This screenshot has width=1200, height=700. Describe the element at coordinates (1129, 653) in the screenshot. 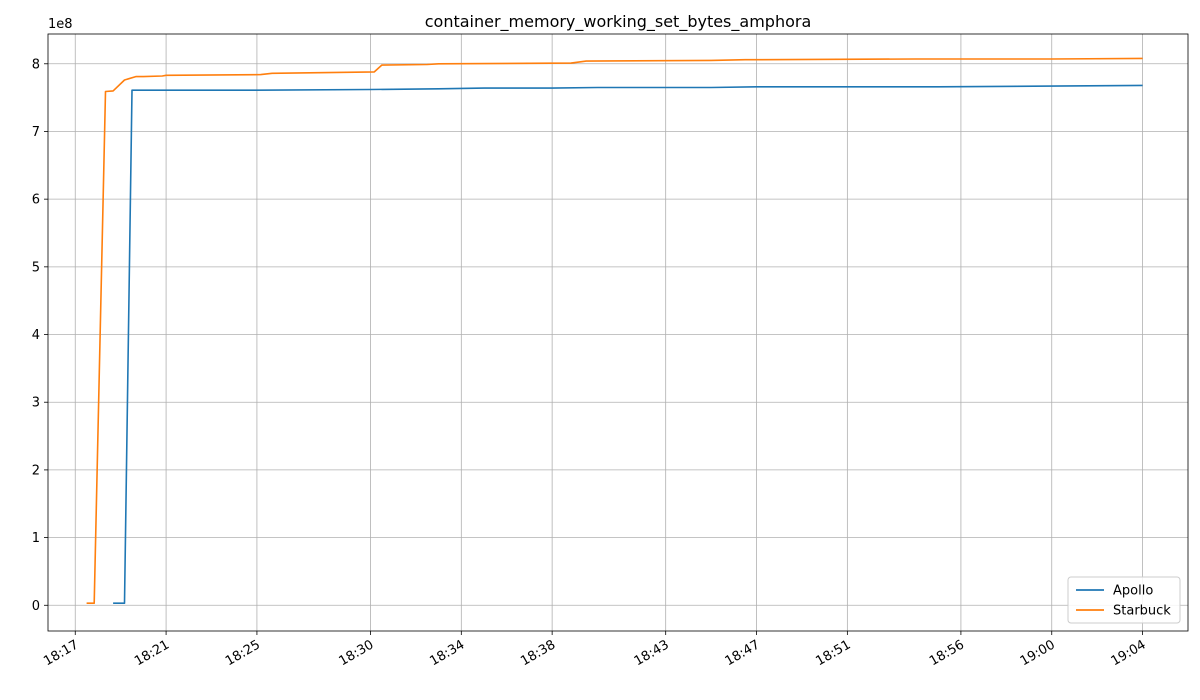

I see `x-tick-label: 19:04` at that location.